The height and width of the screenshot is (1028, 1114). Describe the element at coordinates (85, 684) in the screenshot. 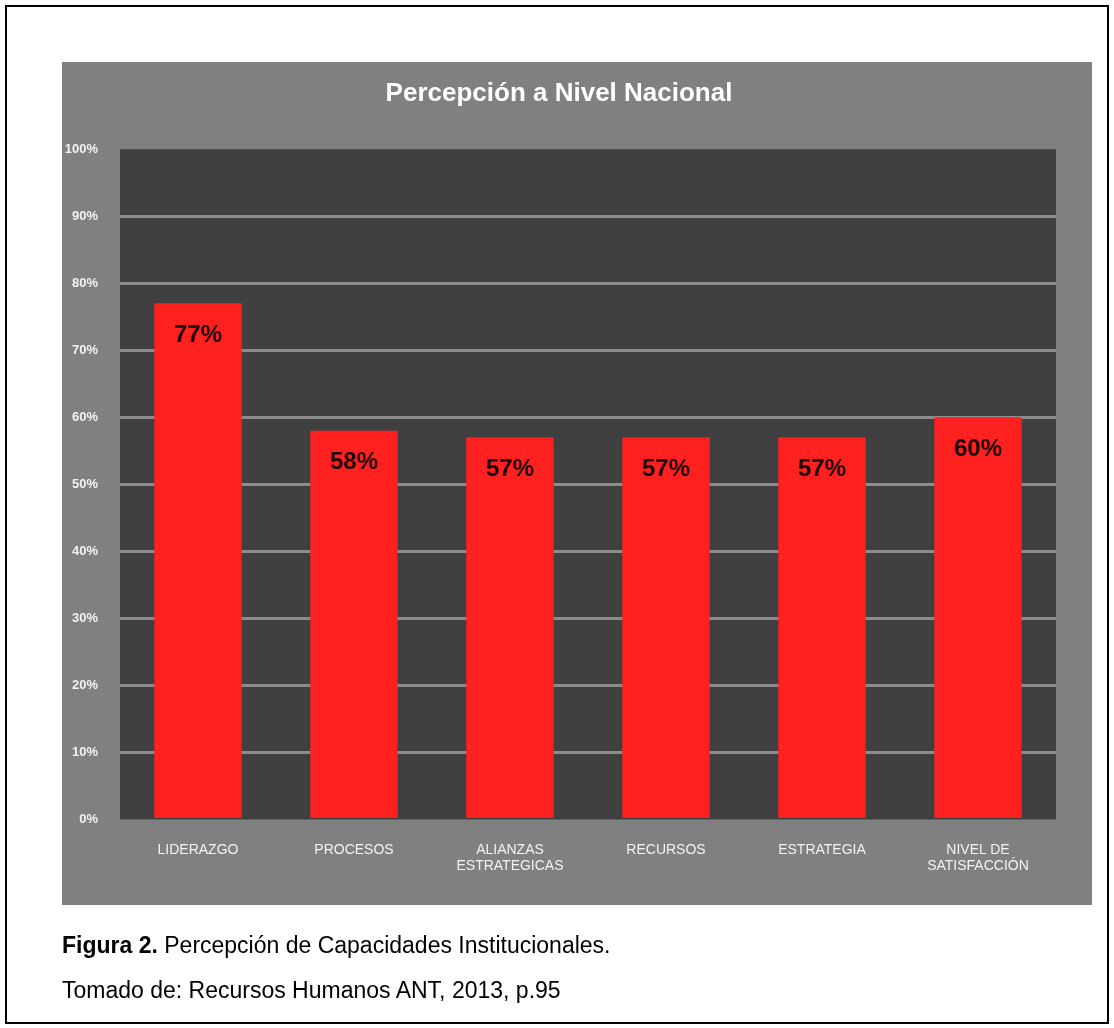

I see `y-tick-label: 20%` at that location.